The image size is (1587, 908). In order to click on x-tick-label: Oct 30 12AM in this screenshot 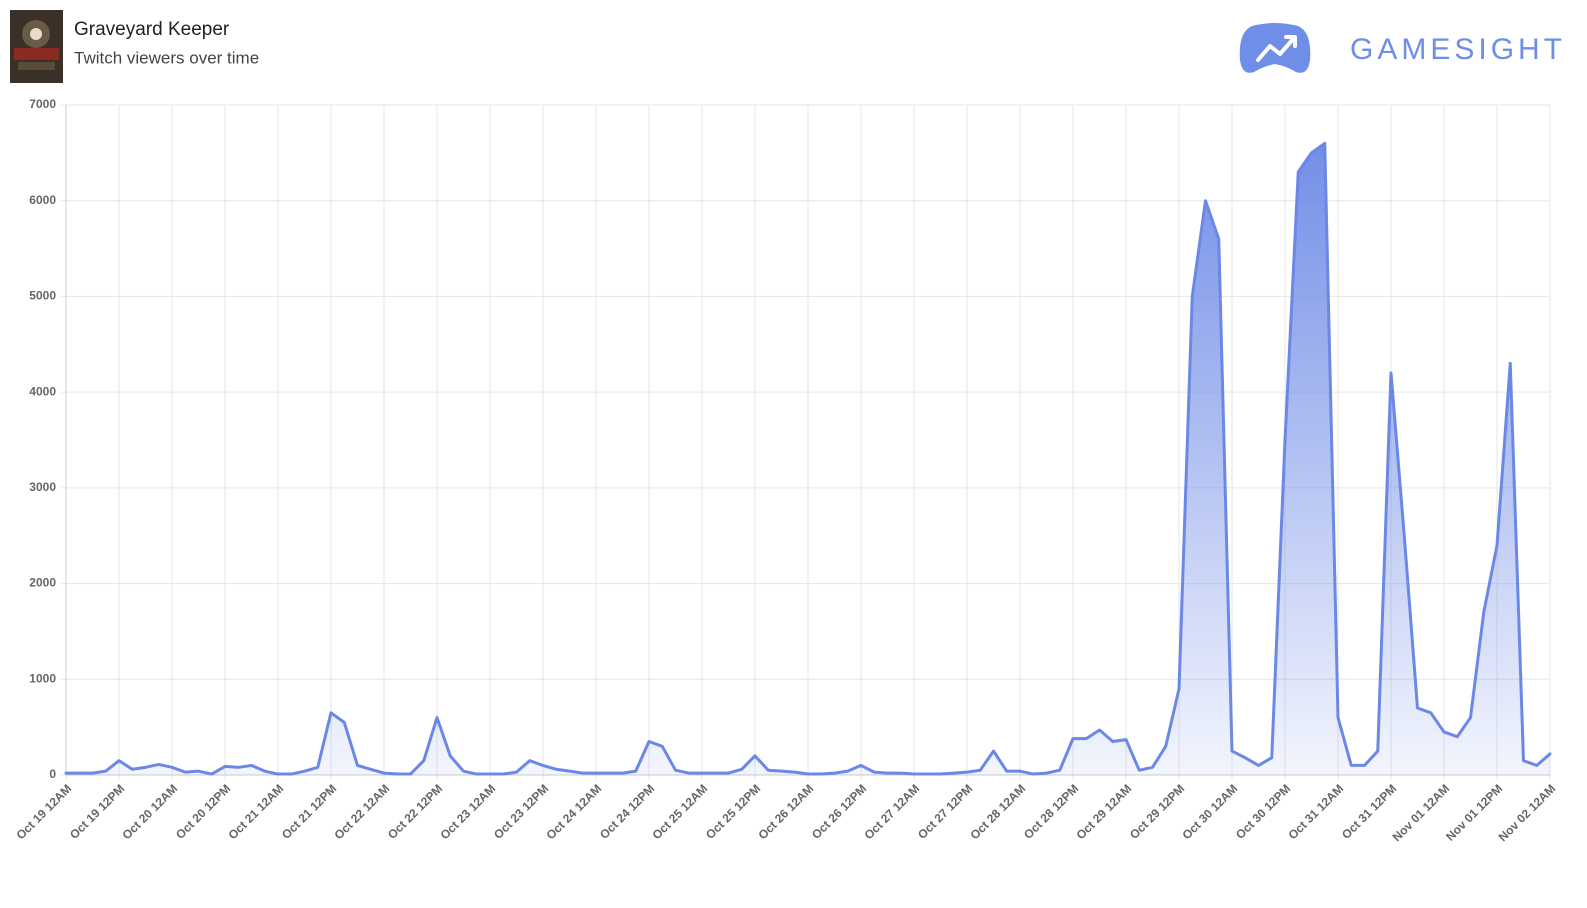, I will do `click(1210, 811)`.